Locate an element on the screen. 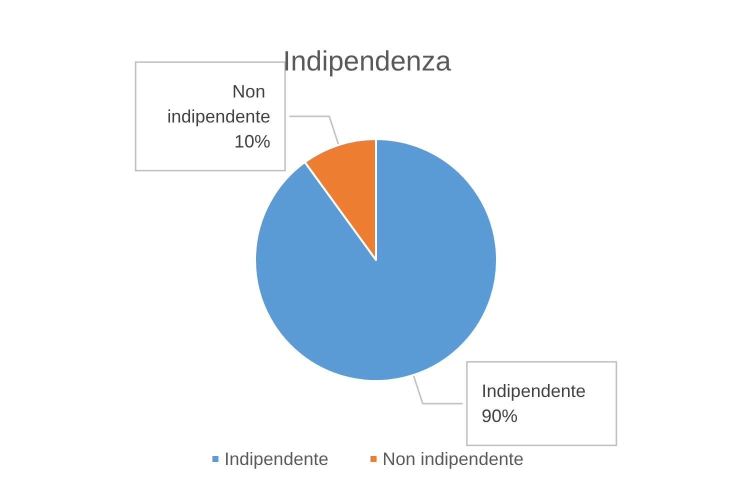  data-label: 10% is located at coordinates (252, 141).